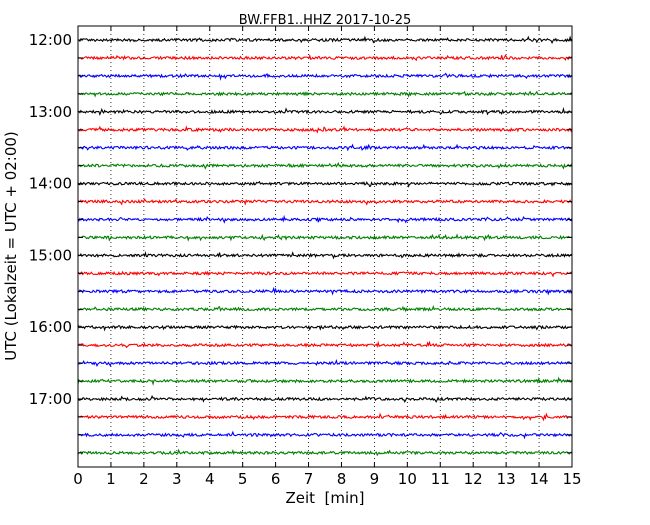  I want to click on y-tick-label: 17:00, so click(50, 399).